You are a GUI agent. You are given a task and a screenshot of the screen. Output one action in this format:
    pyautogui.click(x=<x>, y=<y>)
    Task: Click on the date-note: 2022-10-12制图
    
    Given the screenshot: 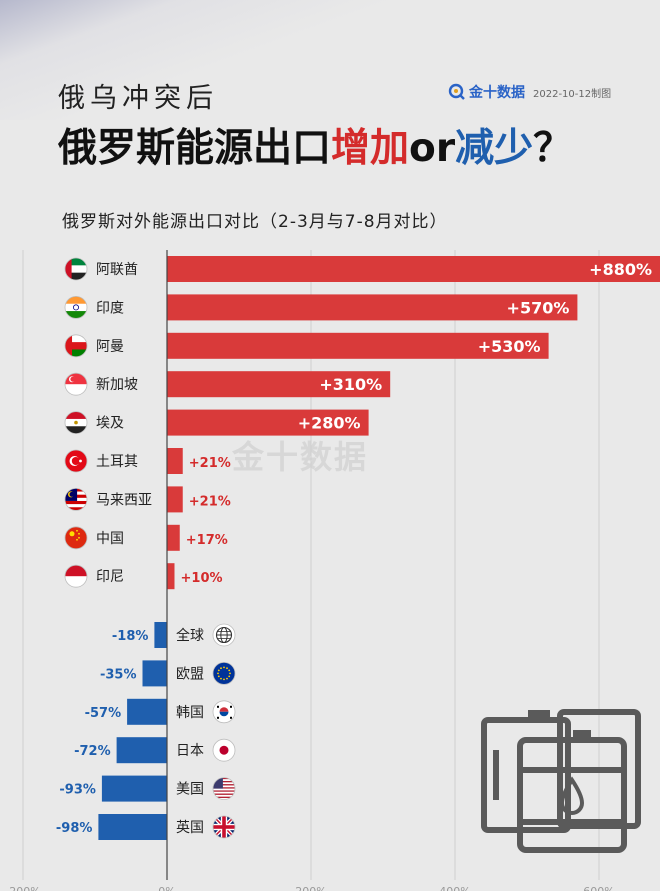 What is the action you would take?
    pyautogui.click(x=572, y=94)
    